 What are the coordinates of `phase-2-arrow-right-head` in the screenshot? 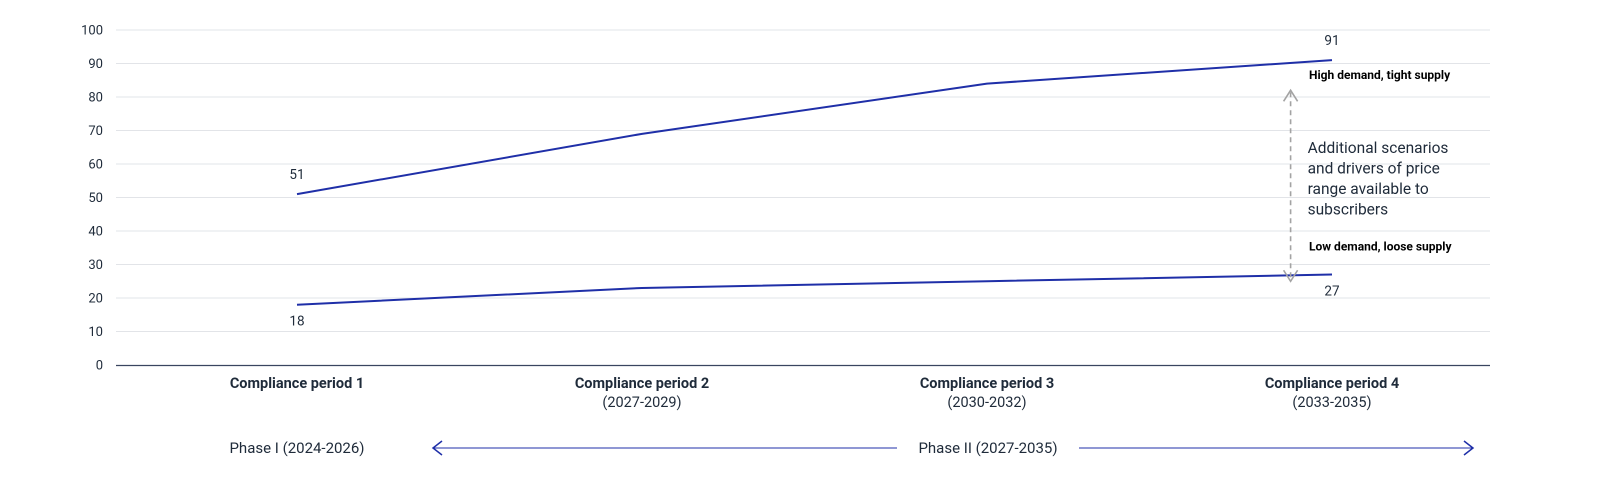 It's located at (1469, 448).